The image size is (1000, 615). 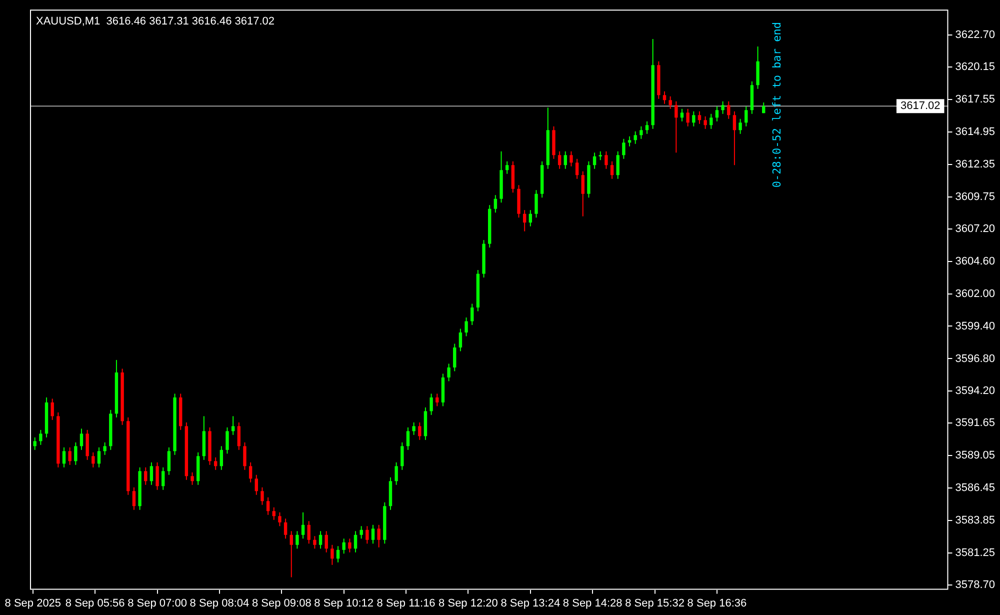 What do you see at coordinates (157, 603) in the screenshot?
I see `x-tick-label: 8 Sep 07:00` at bounding box center [157, 603].